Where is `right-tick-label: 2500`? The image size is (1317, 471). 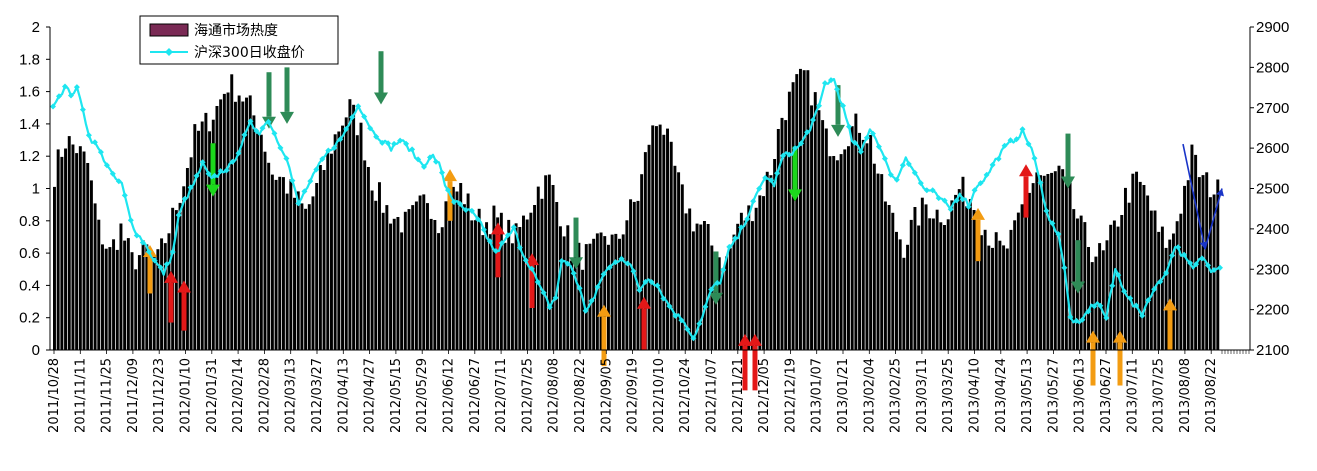
right-tick-label: 2500 is located at coordinates (1272, 189).